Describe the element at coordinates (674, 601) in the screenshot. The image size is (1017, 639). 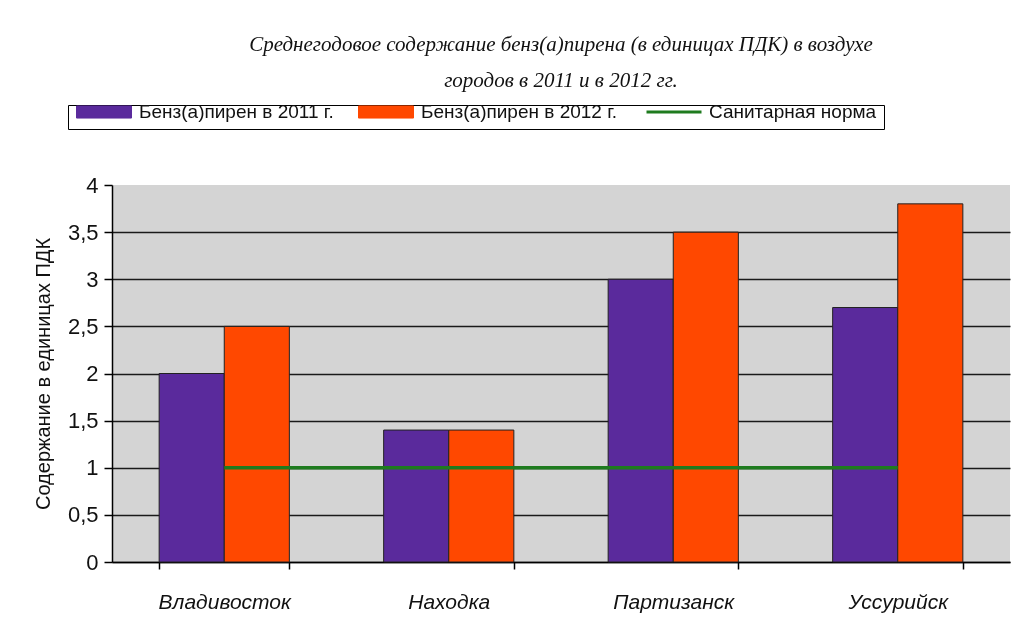
I see `x-tick-label: Партизанск` at that location.